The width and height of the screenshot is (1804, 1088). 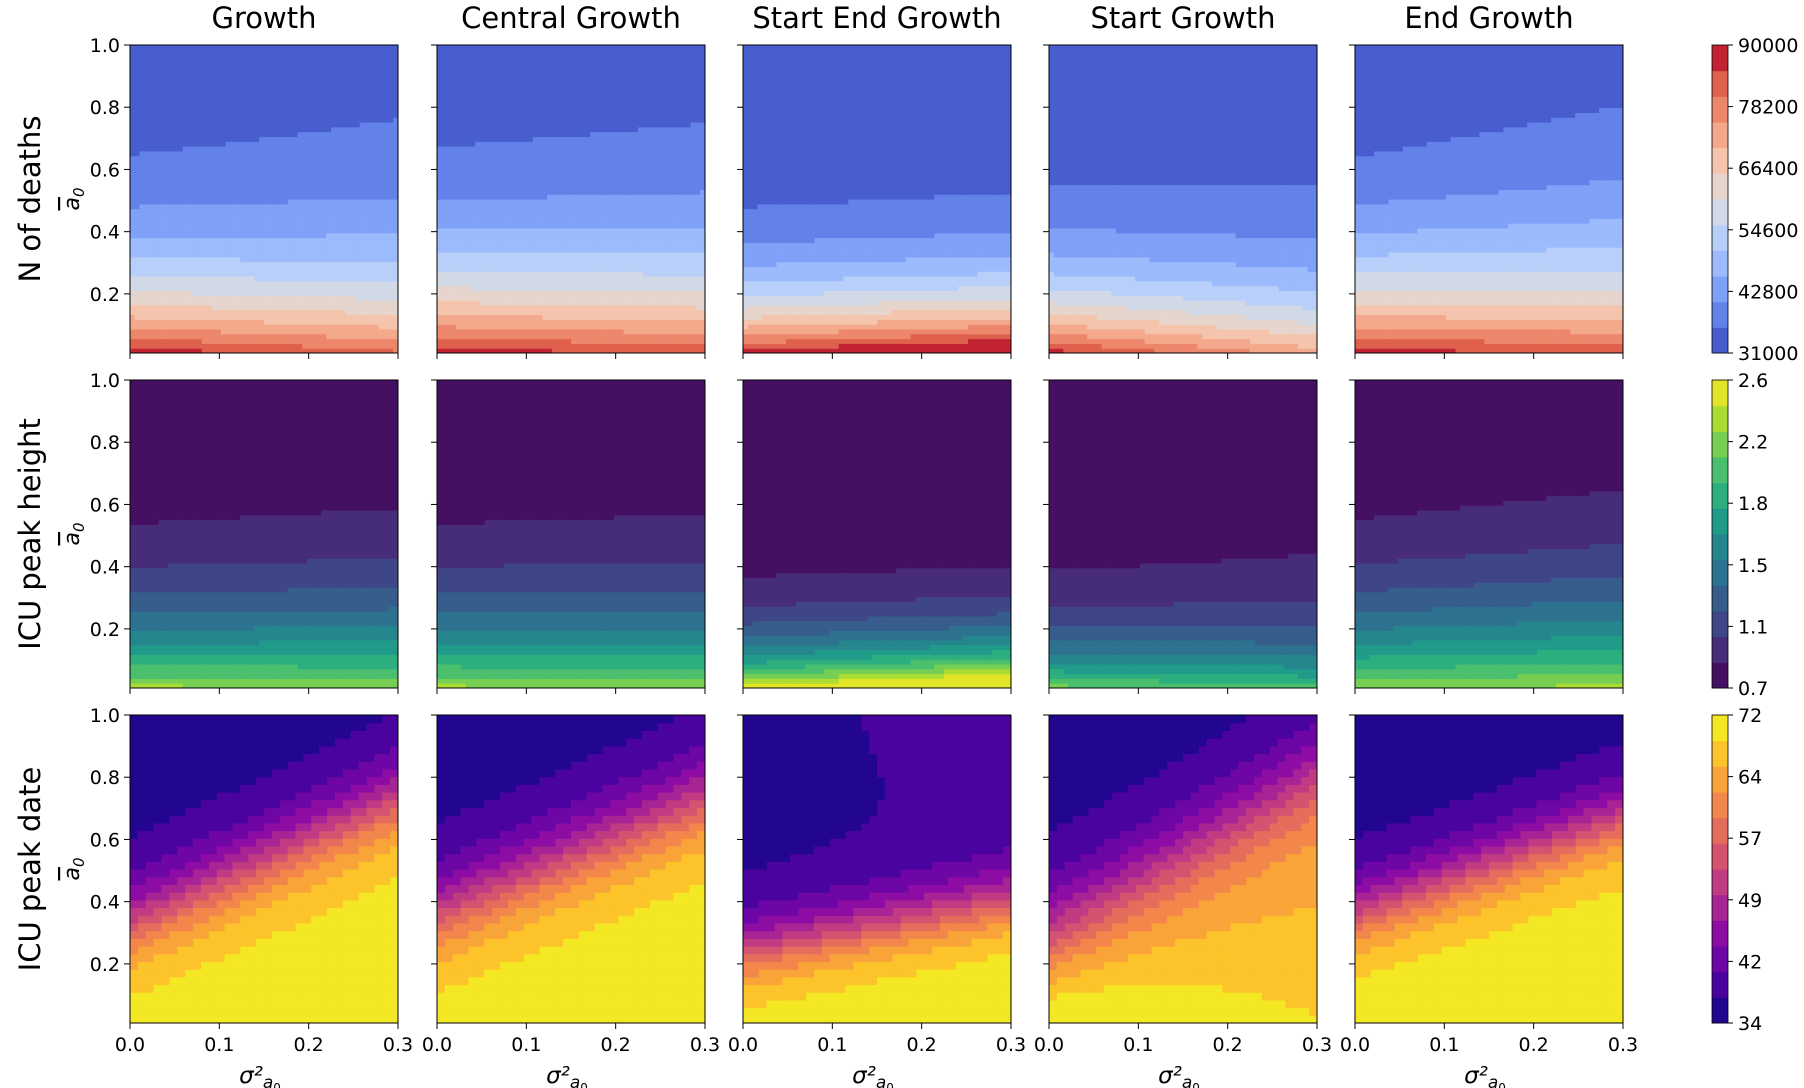 What do you see at coordinates (571, 18) in the screenshot?
I see `column-title: Central Growth` at bounding box center [571, 18].